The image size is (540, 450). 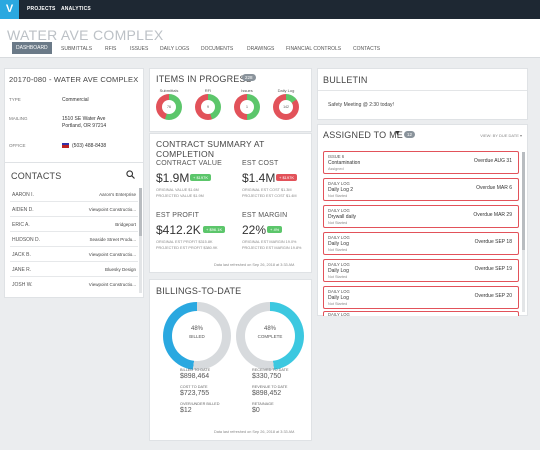 I want to click on revenue-label: REVENUE TO DATE, so click(x=270, y=387).